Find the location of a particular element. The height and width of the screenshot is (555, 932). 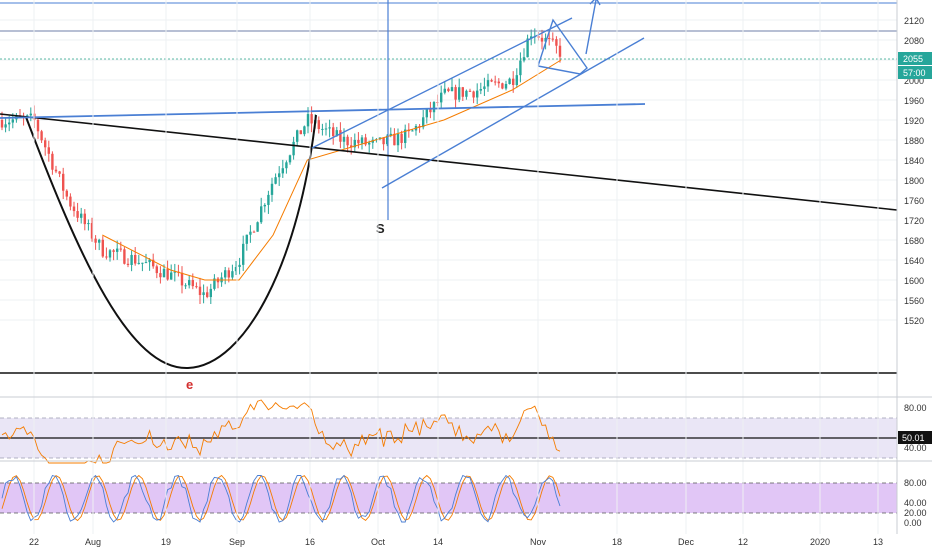

price-tick-label: 1760 is located at coordinates (914, 201).